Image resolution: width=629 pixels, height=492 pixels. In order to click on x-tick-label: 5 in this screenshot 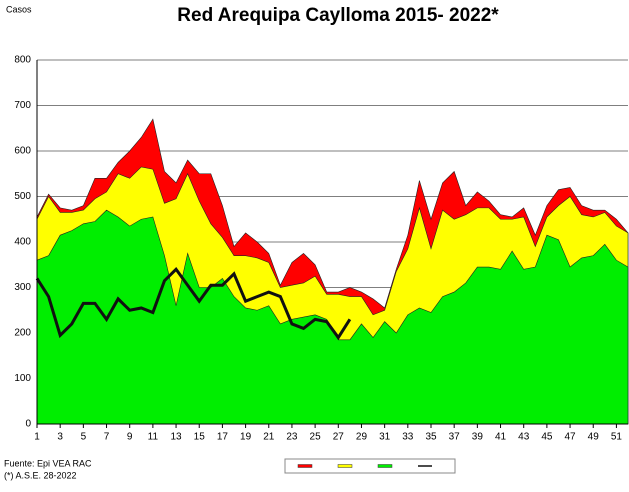, I will do `click(84, 437)`.